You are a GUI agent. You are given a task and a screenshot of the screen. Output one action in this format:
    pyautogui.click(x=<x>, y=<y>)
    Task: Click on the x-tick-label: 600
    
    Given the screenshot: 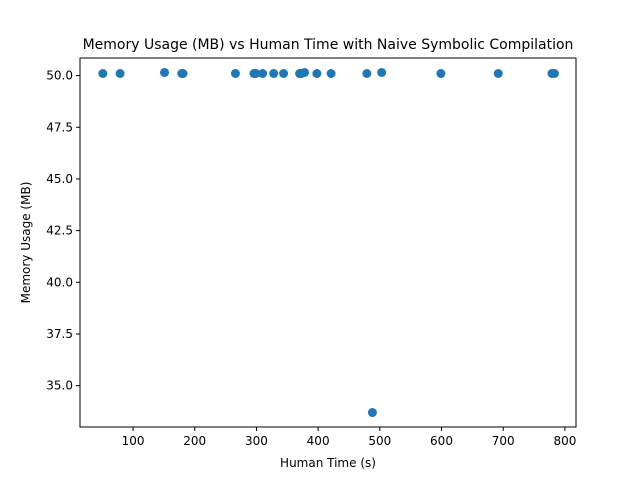 What is the action you would take?
    pyautogui.click(x=441, y=441)
    